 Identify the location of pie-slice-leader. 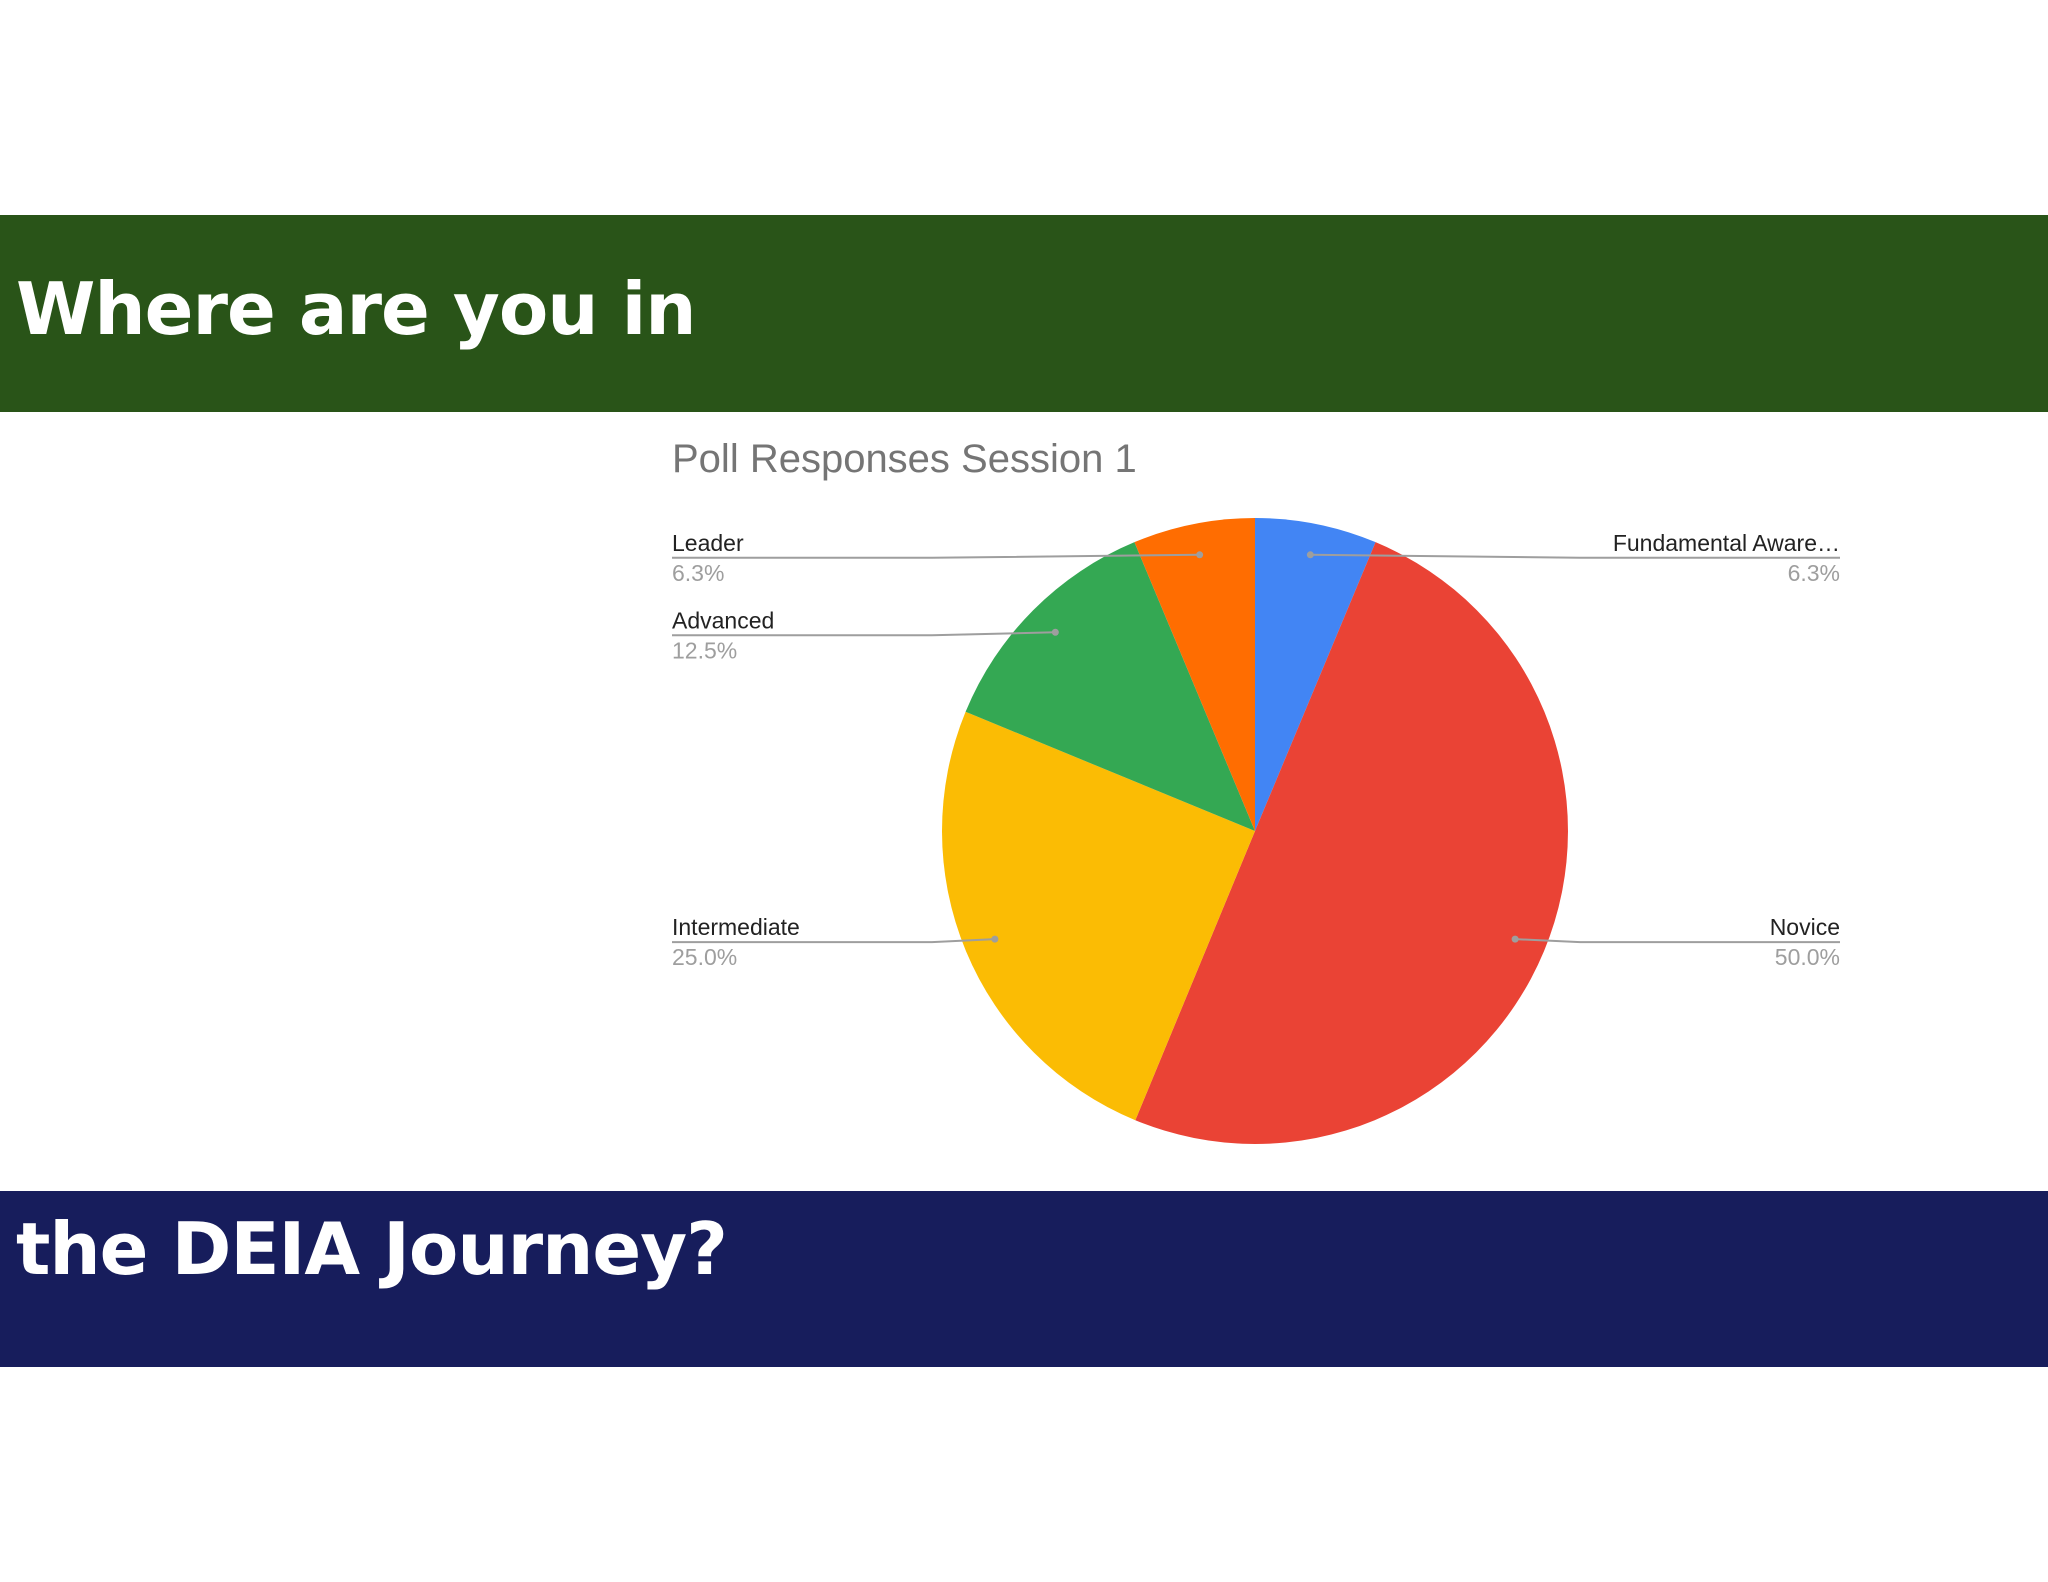
(1194, 674).